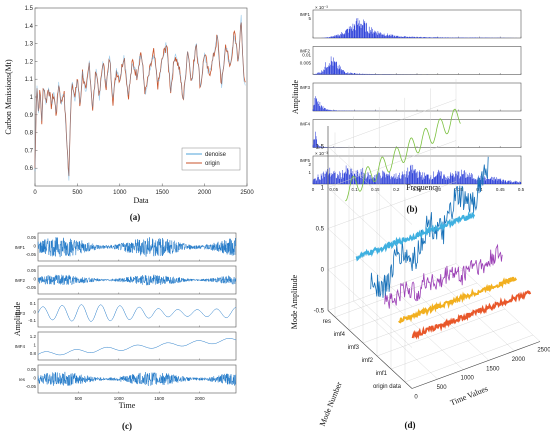 This screenshot has width=550, height=433. I want to click on chart-b-spectrum-imf1, so click(419, 28).